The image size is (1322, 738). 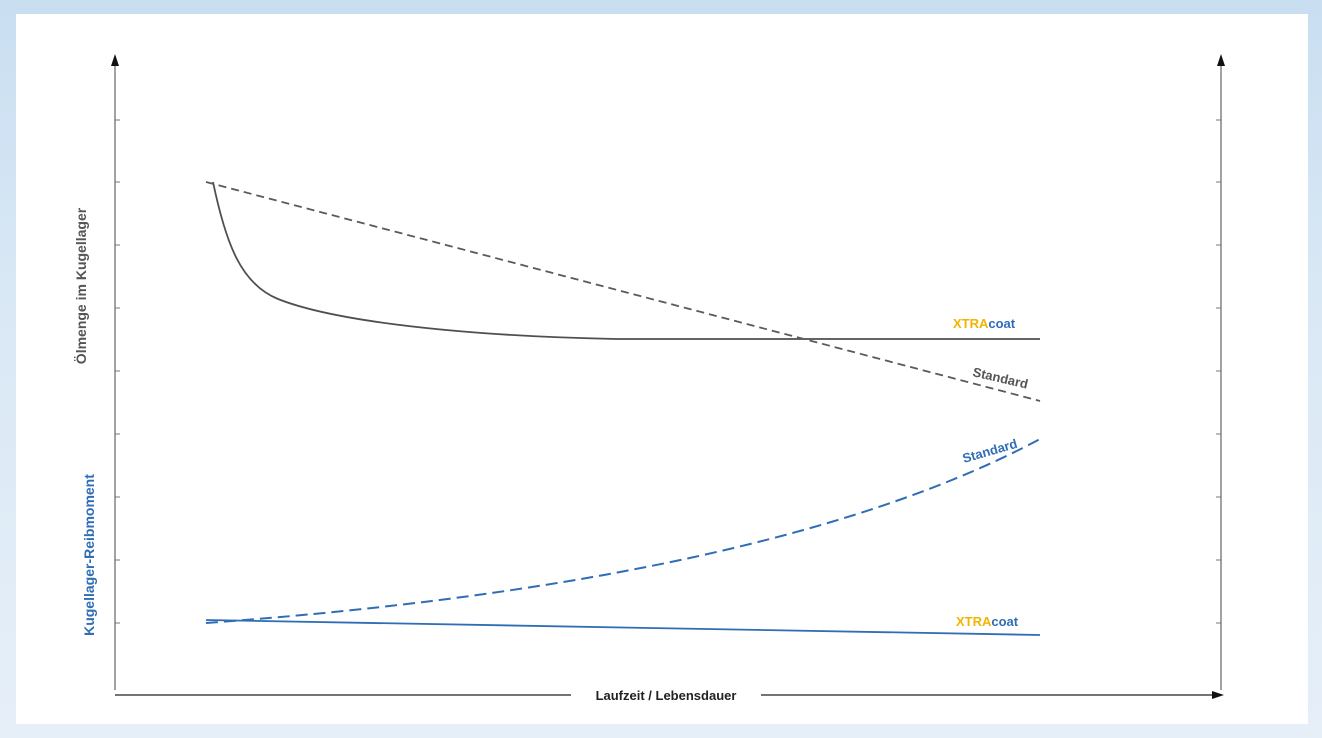 I want to click on left-y-axis-arrow, so click(x=115, y=60).